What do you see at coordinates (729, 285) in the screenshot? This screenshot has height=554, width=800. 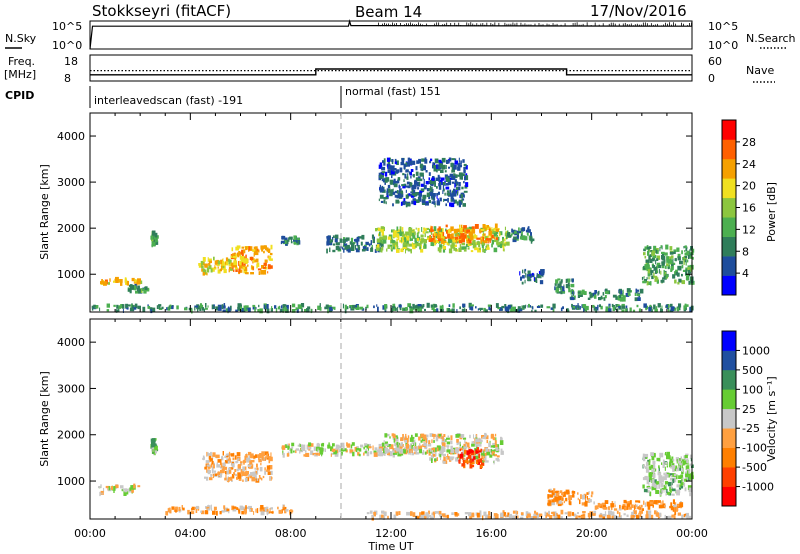 I see `colorbar-swatch` at bounding box center [729, 285].